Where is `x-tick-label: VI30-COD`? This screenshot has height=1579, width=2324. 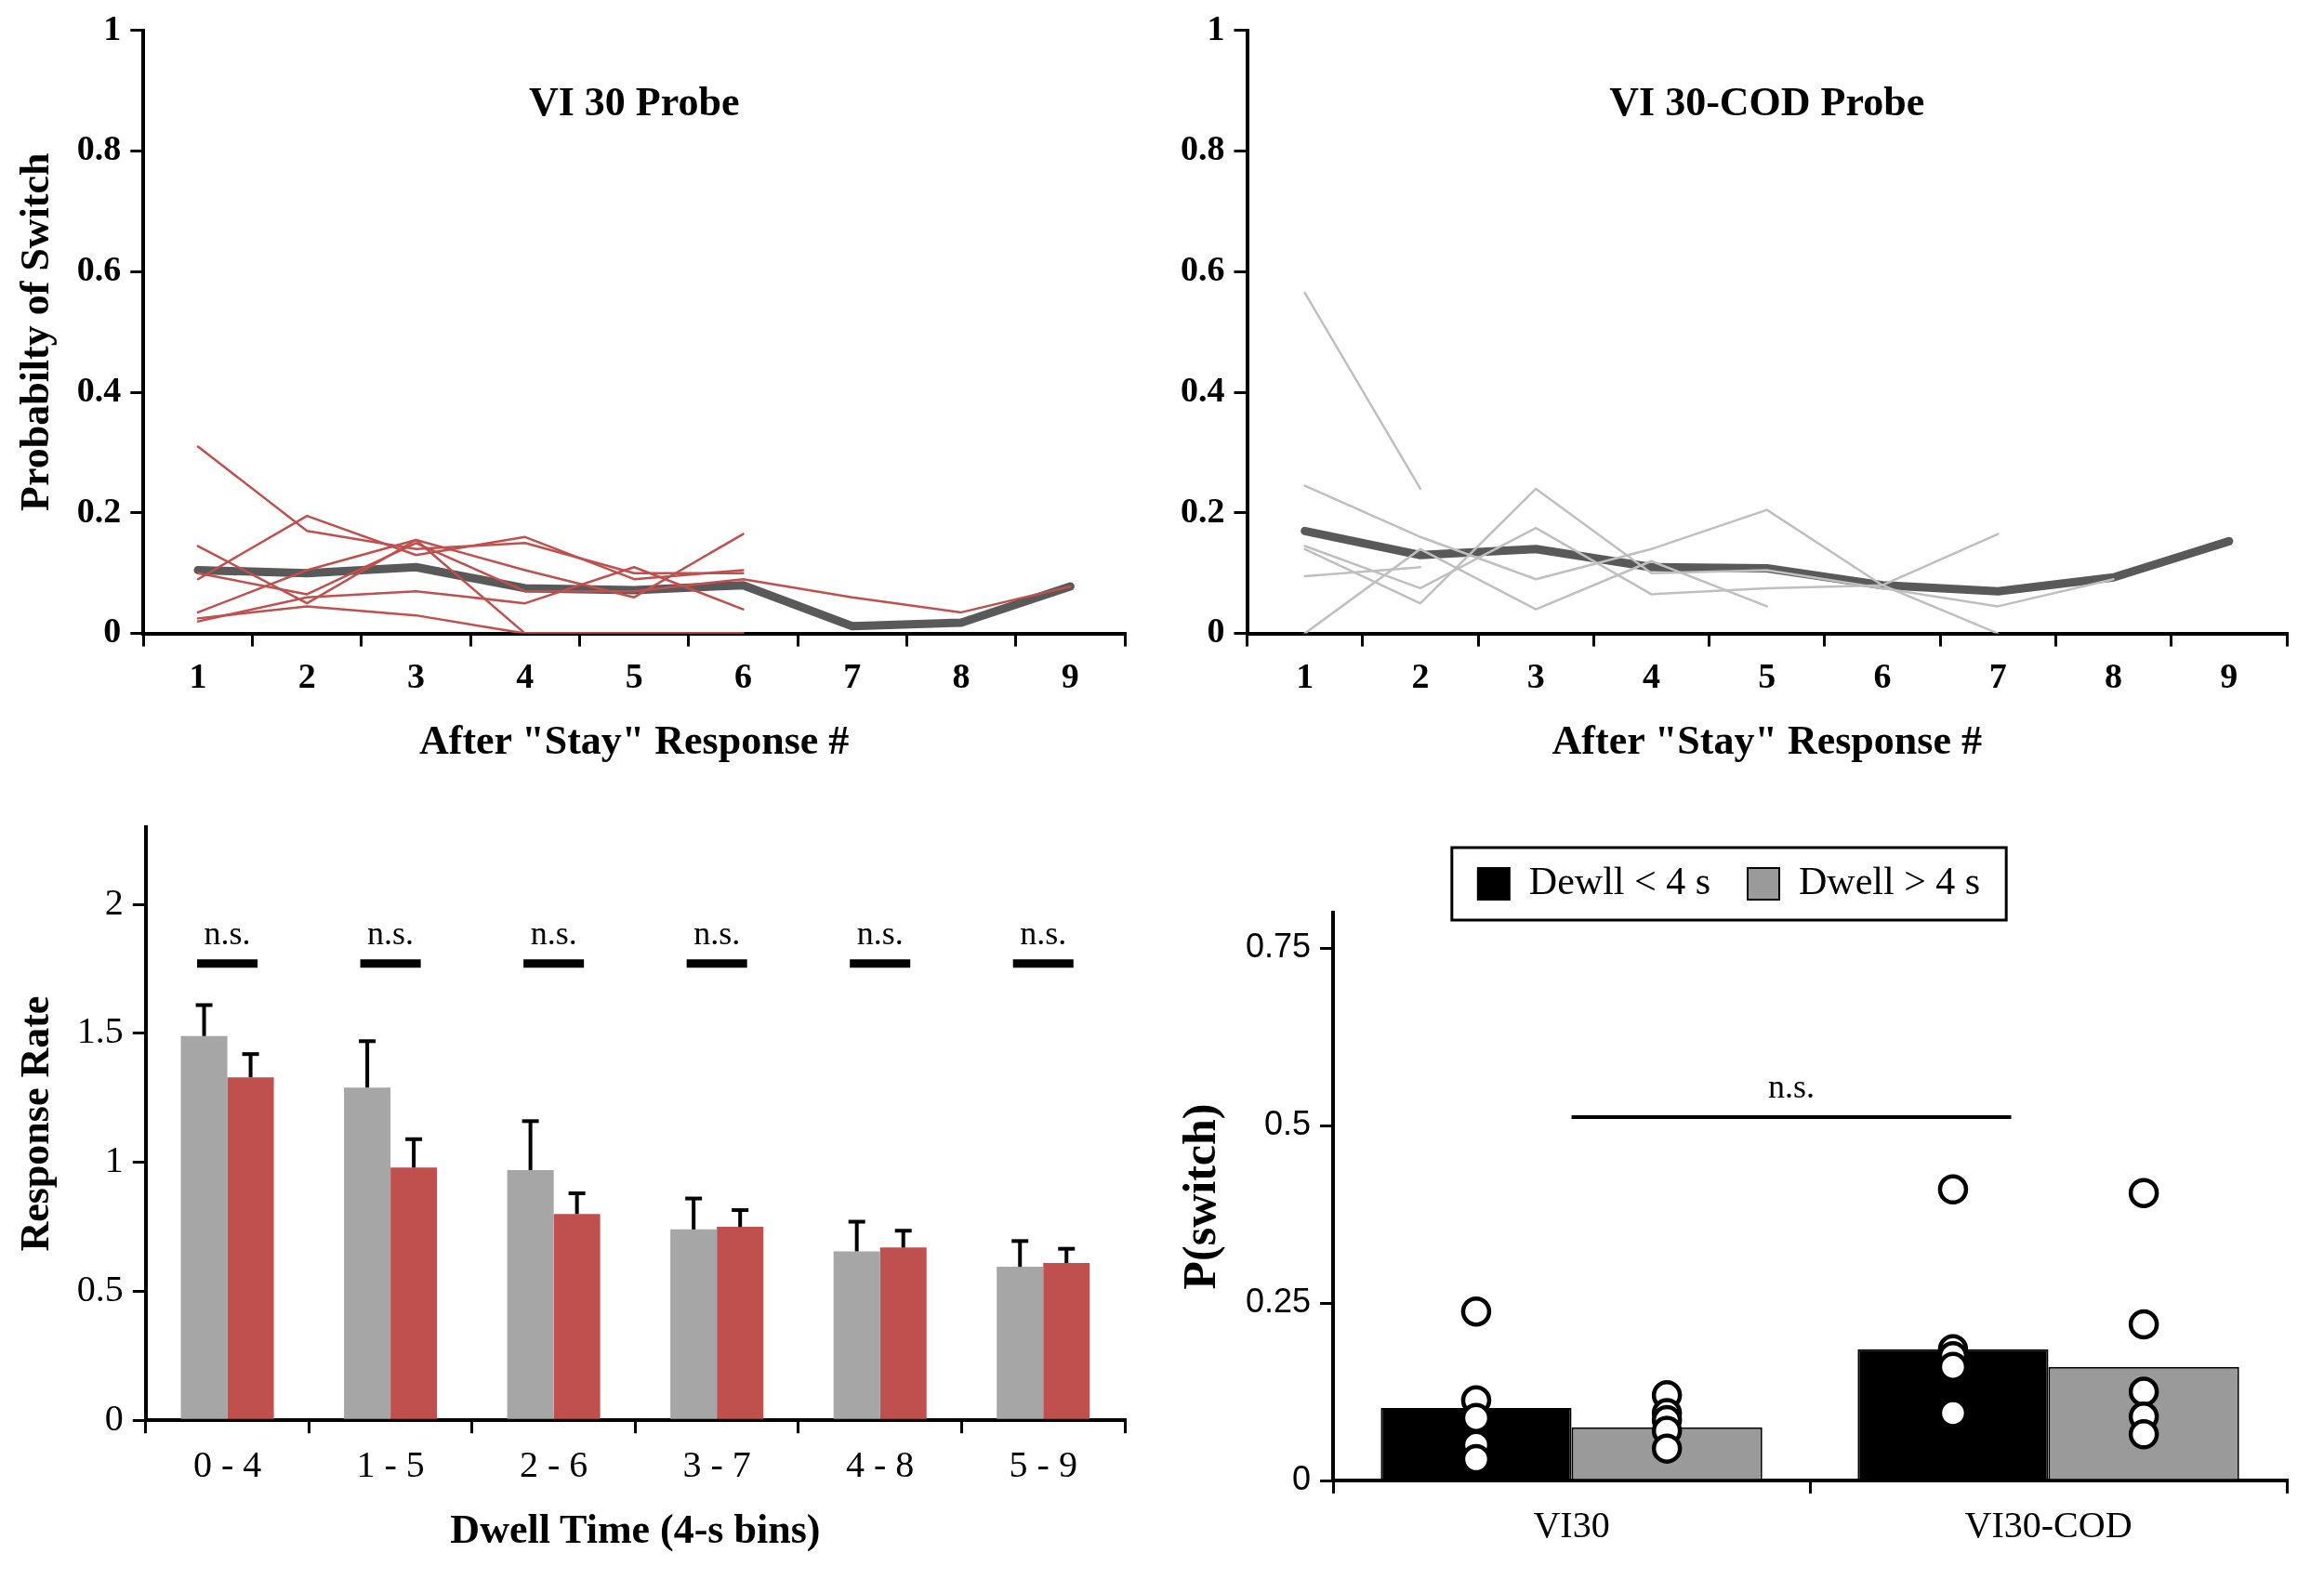 x-tick-label: VI30-COD is located at coordinates (2048, 1524).